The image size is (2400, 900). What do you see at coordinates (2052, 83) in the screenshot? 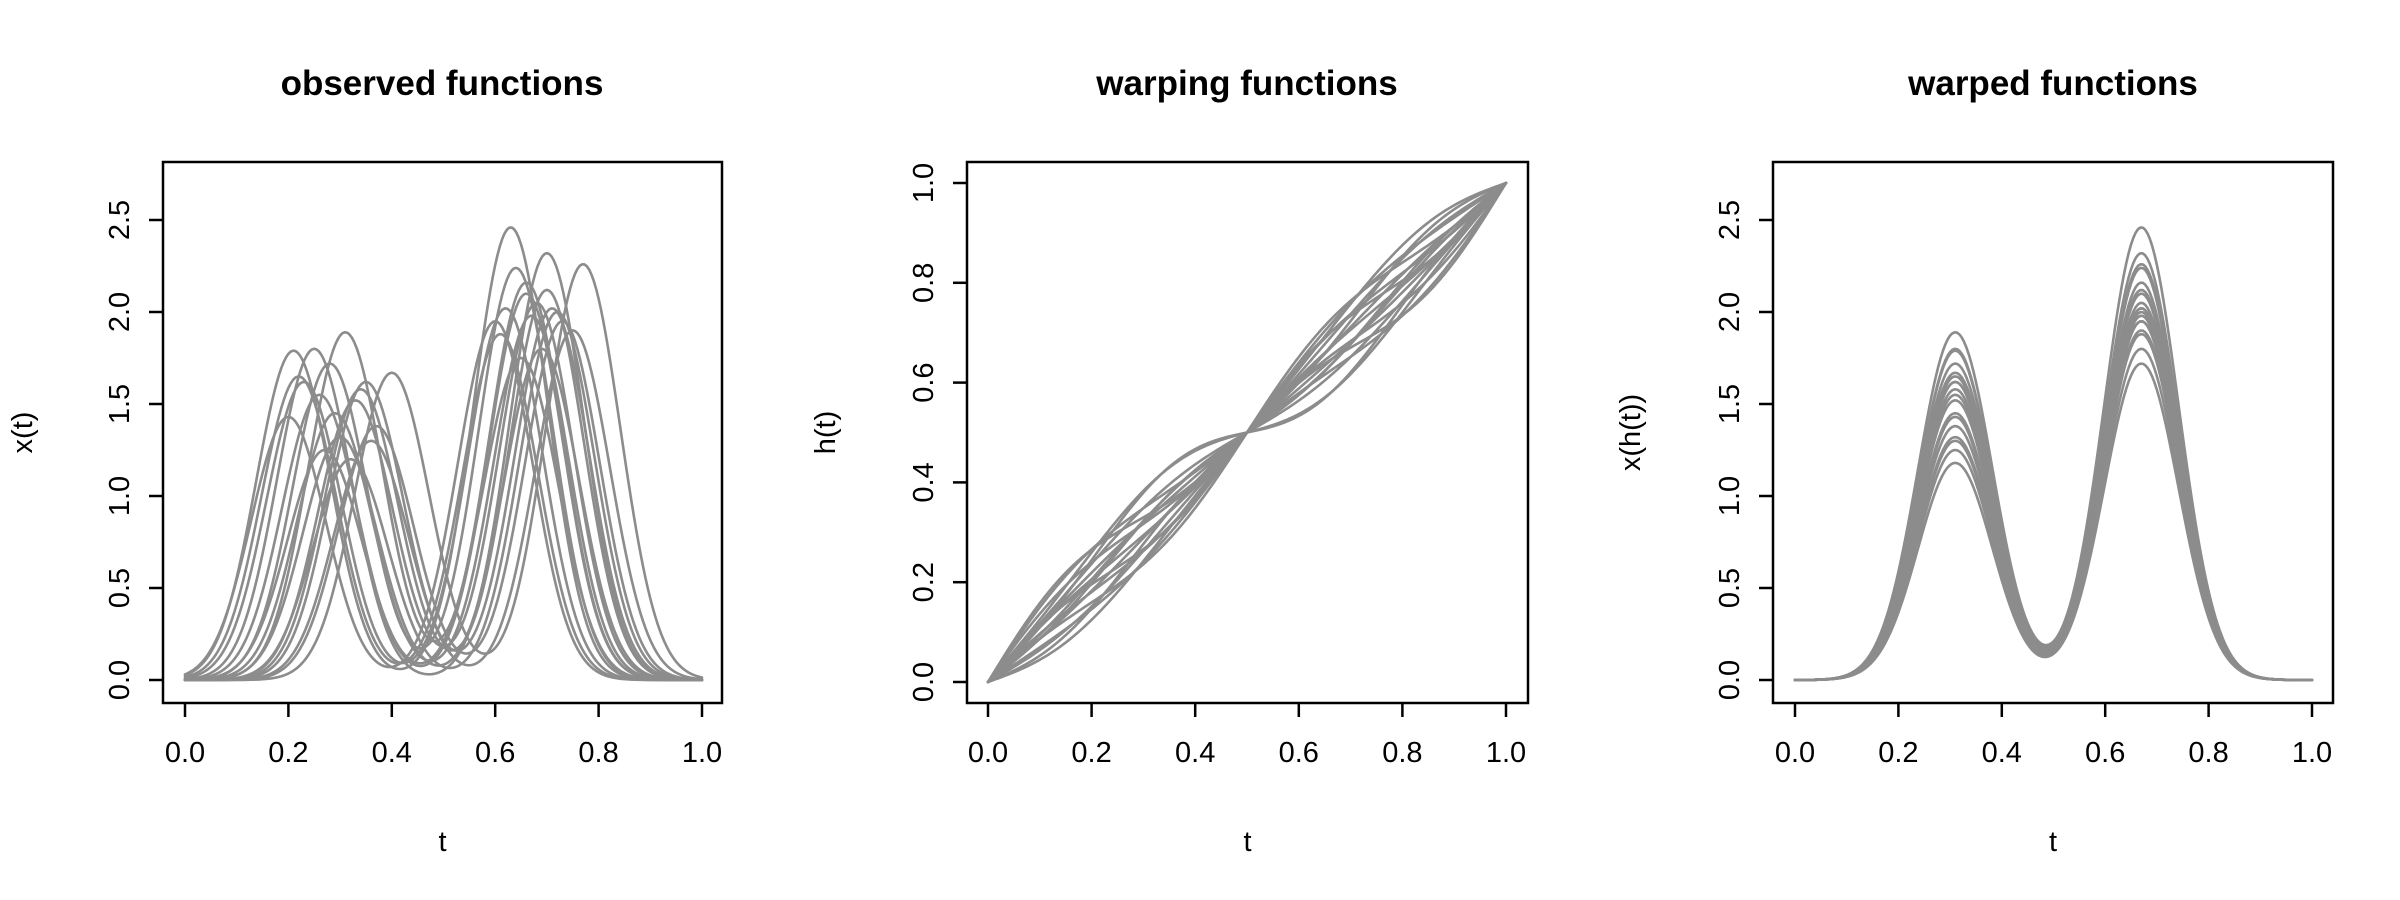
I see `chart-title: warped functions` at bounding box center [2052, 83].